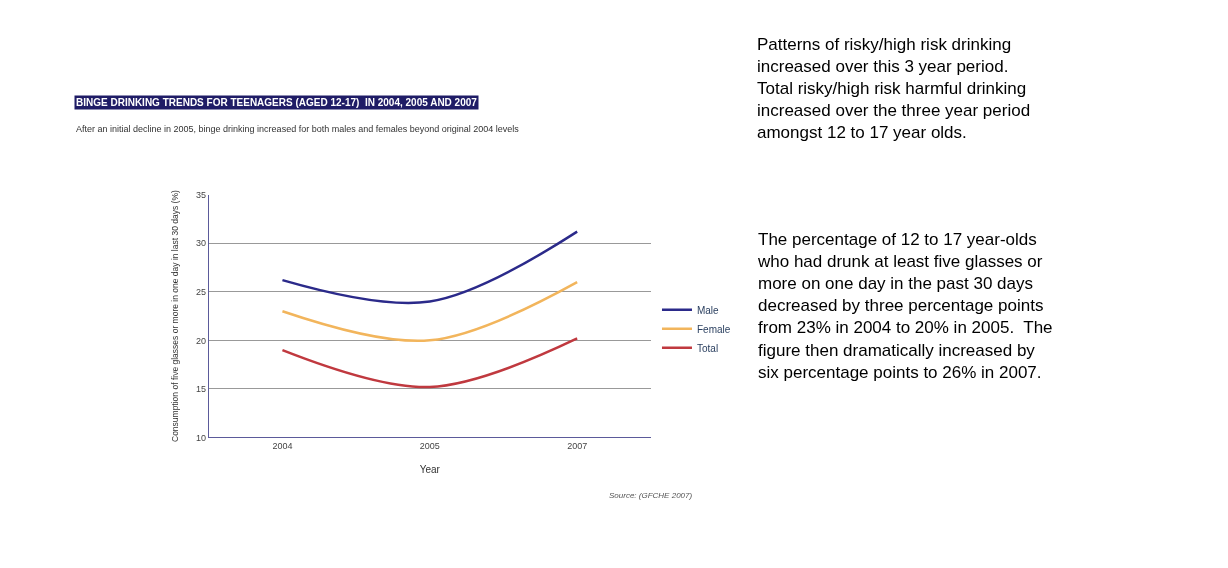  I want to click on x-tick-label: 2007, so click(577, 446).